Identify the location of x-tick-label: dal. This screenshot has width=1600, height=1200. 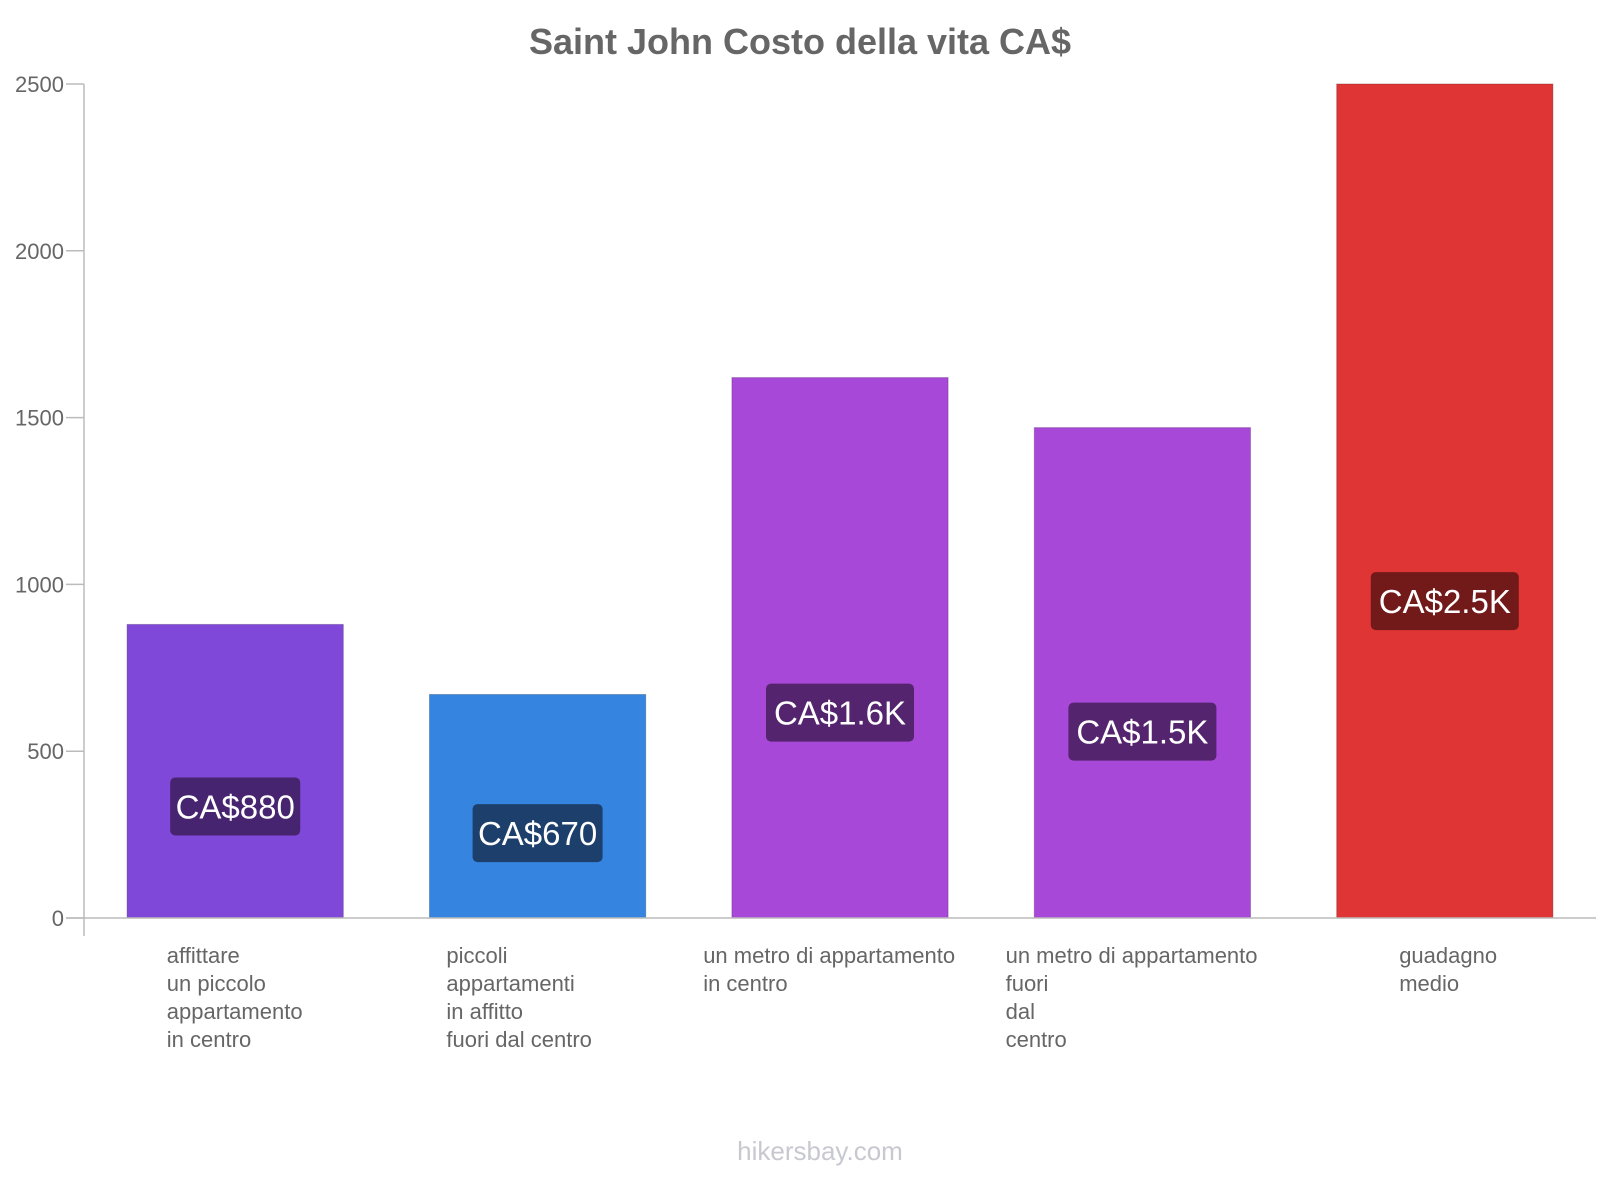
(1020, 1011).